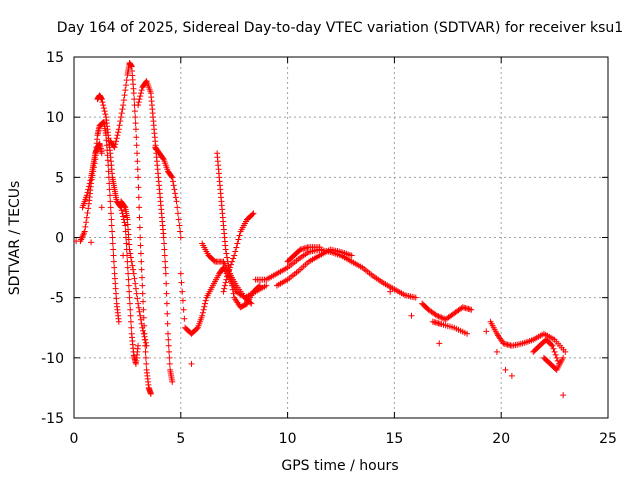 This screenshot has height=480, width=640. I want to click on y-axis-label: SDTVAR / TECUs, so click(15, 238).